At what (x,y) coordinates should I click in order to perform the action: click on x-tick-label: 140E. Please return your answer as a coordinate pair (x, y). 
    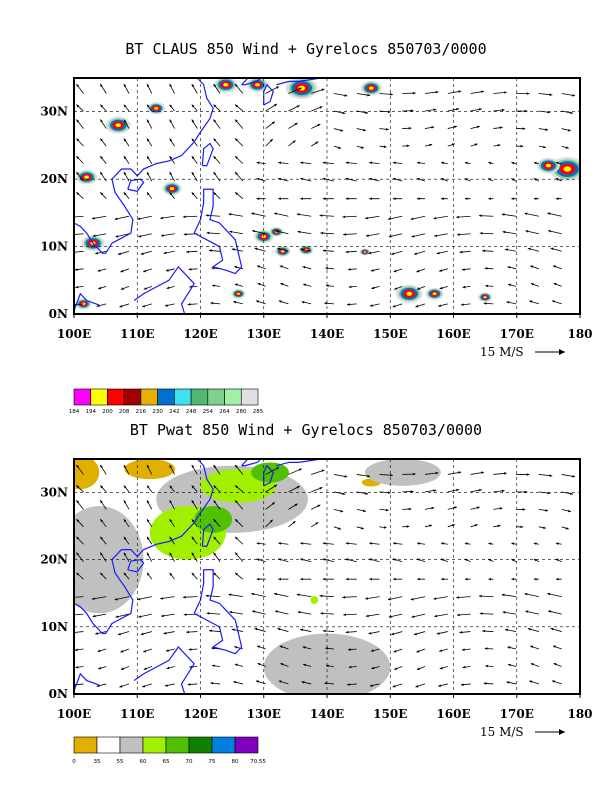
    Looking at the image, I should click on (327, 714).